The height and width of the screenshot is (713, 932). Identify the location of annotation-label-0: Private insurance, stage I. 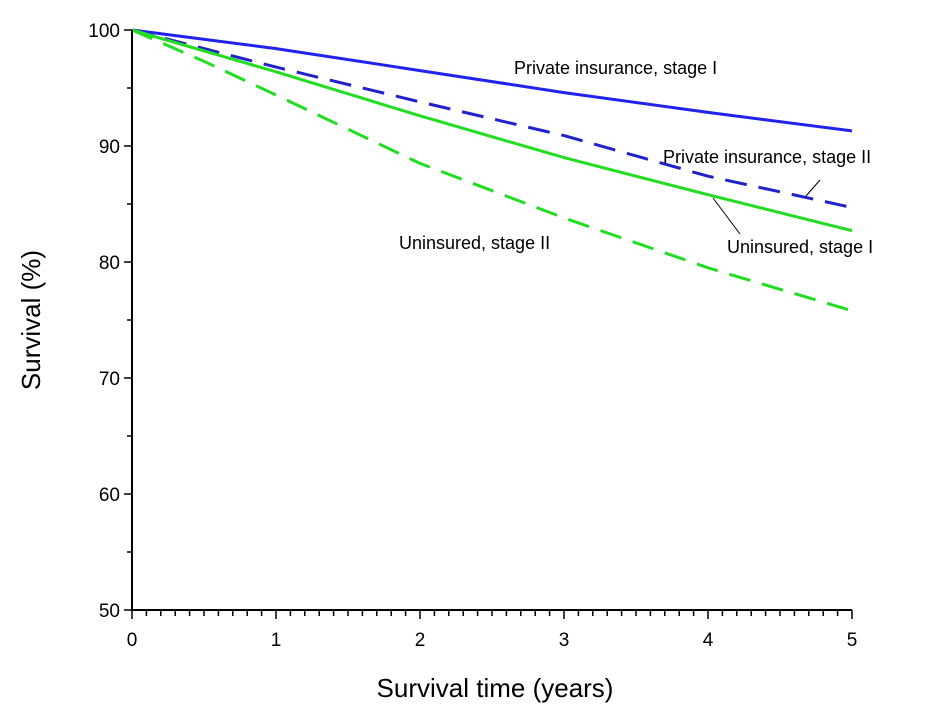
(615, 68).